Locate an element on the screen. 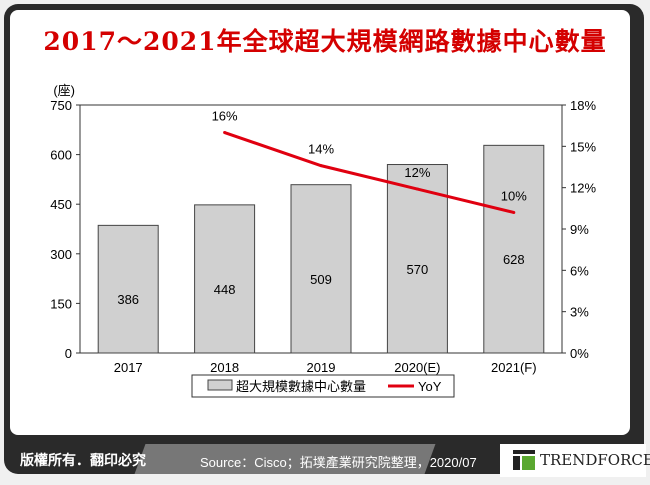 The width and height of the screenshot is (650, 485). y-tick-label: 450 is located at coordinates (61, 204).